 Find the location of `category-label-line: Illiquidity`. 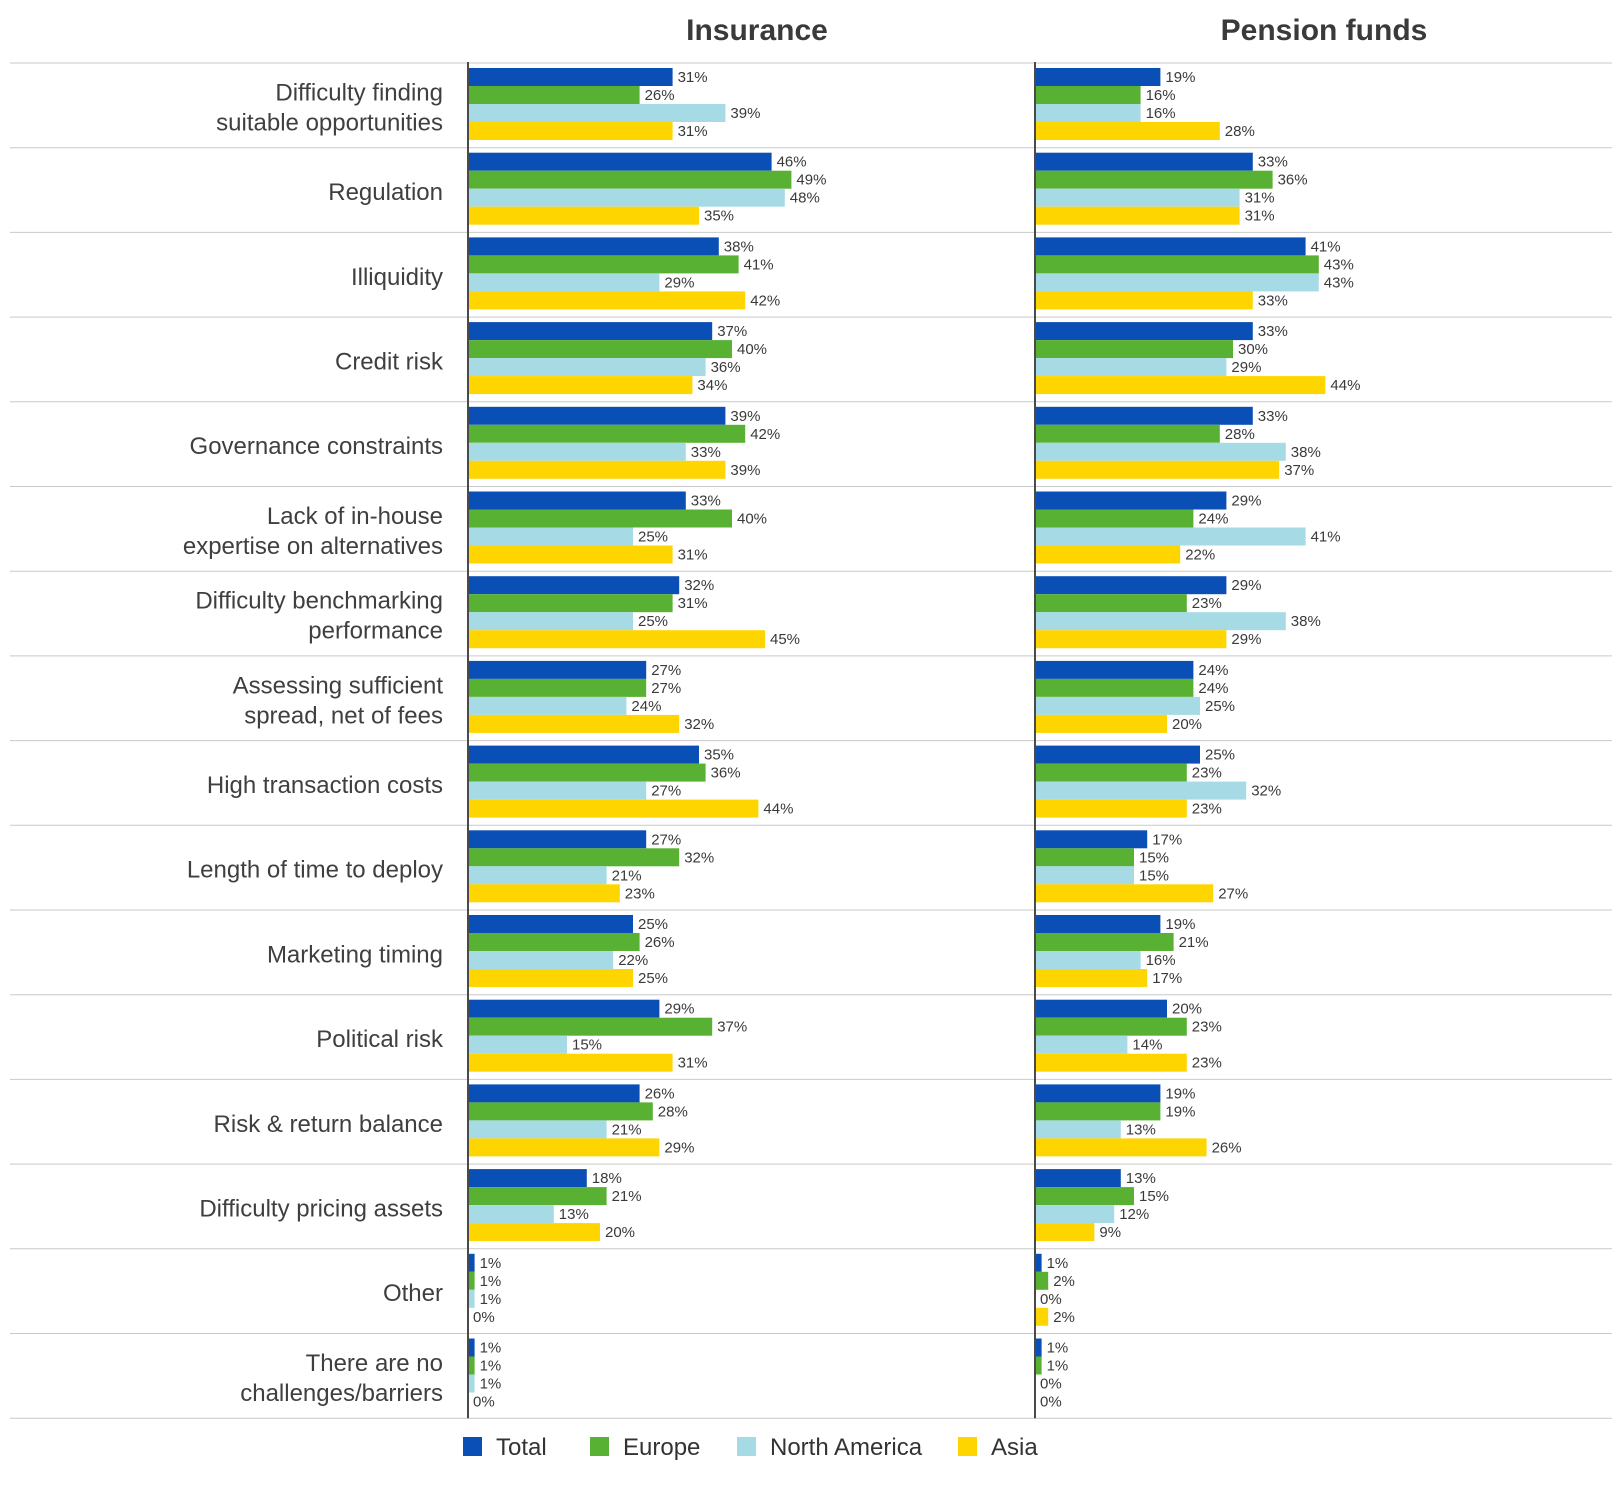

category-label-line: Illiquidity is located at coordinates (397, 277).